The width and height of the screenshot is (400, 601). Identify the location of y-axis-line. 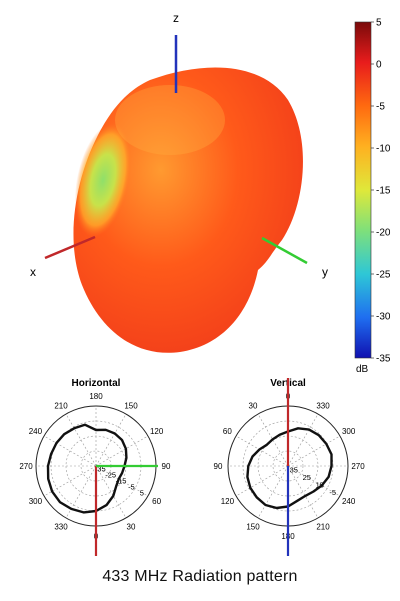
(284, 250).